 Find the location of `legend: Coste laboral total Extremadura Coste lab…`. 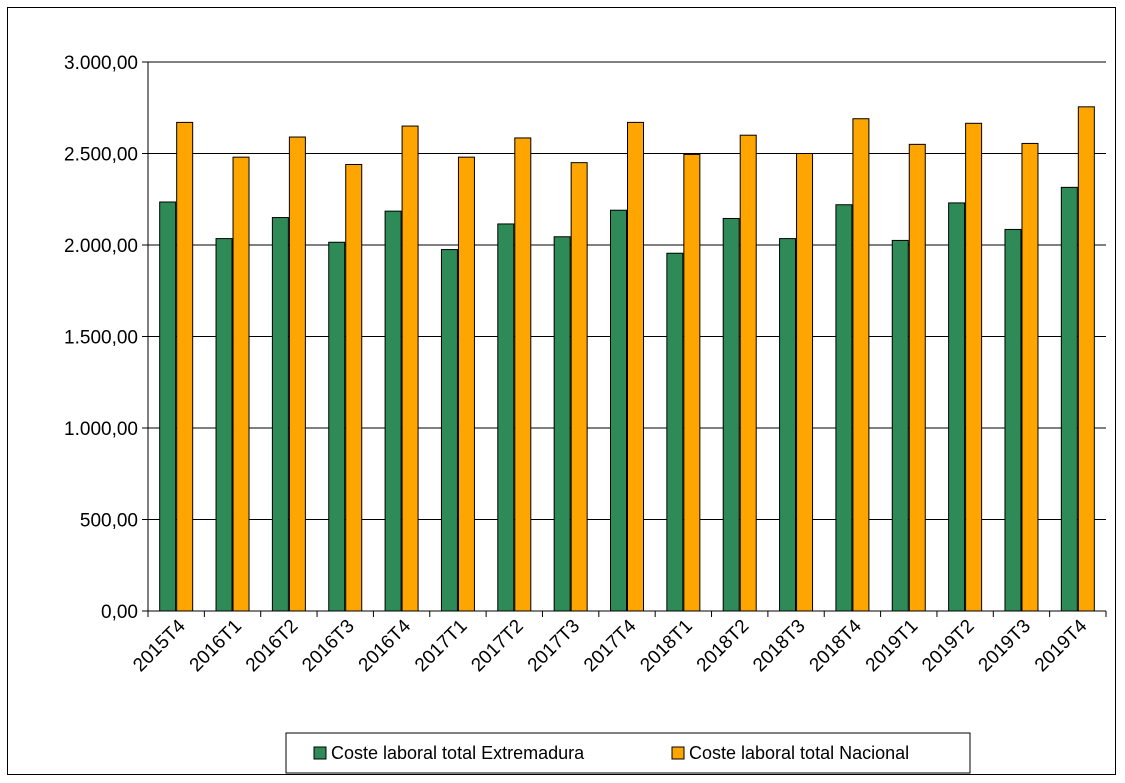

legend: Coste laboral total Extremadura Coste lab… is located at coordinates (628, 753).